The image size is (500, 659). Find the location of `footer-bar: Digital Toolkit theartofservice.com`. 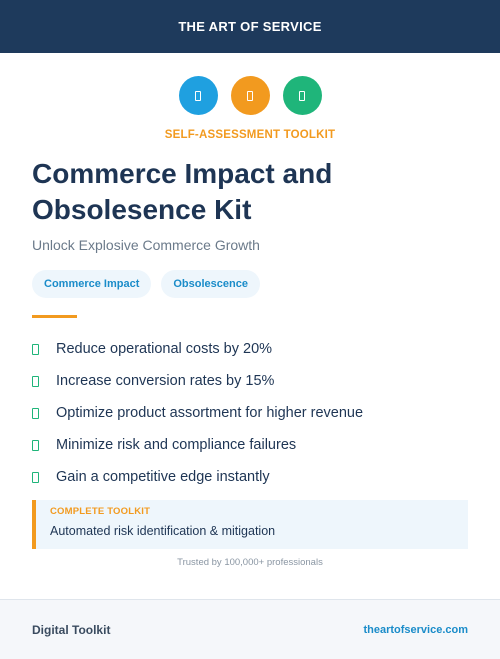

footer-bar: Digital Toolkit theartofservice.com is located at coordinates (250, 629).